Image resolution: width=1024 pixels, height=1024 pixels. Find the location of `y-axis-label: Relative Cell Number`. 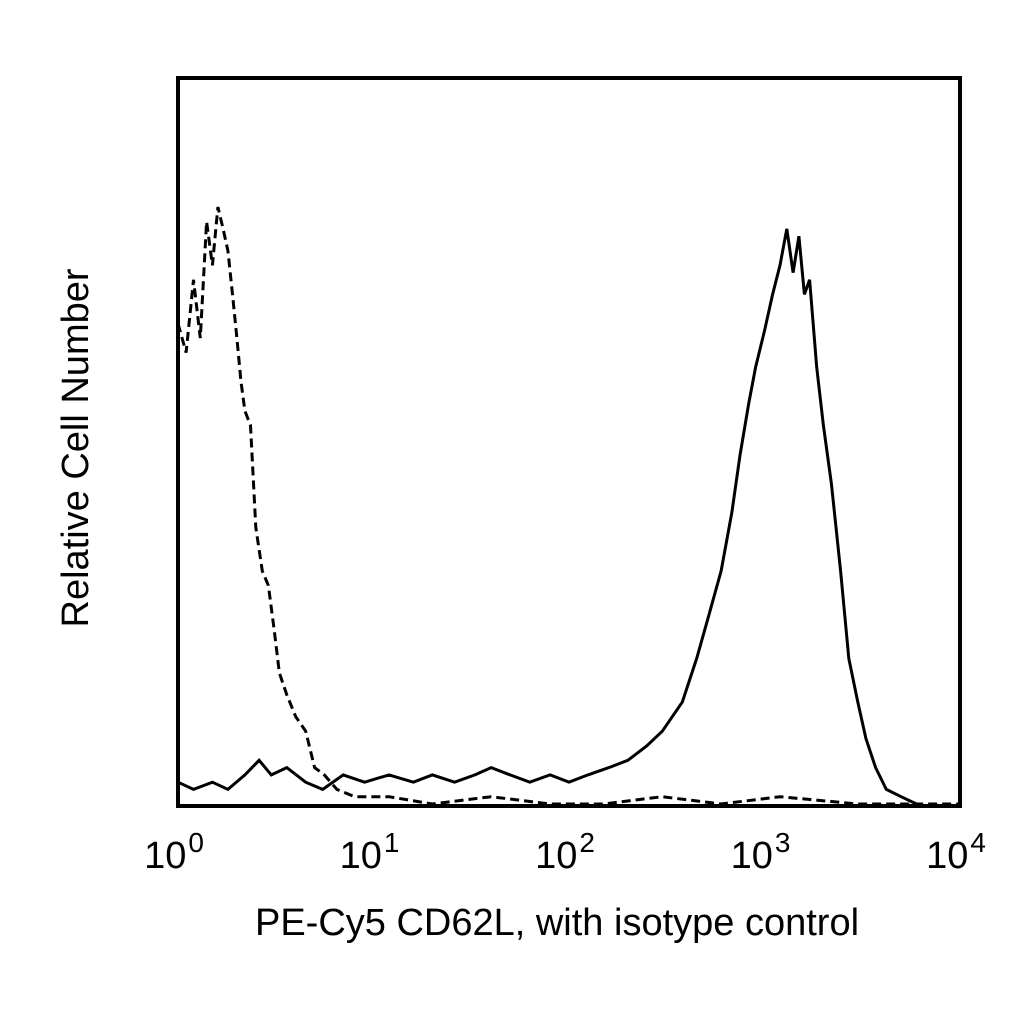

y-axis-label: Relative Cell Number is located at coordinates (76, 447).